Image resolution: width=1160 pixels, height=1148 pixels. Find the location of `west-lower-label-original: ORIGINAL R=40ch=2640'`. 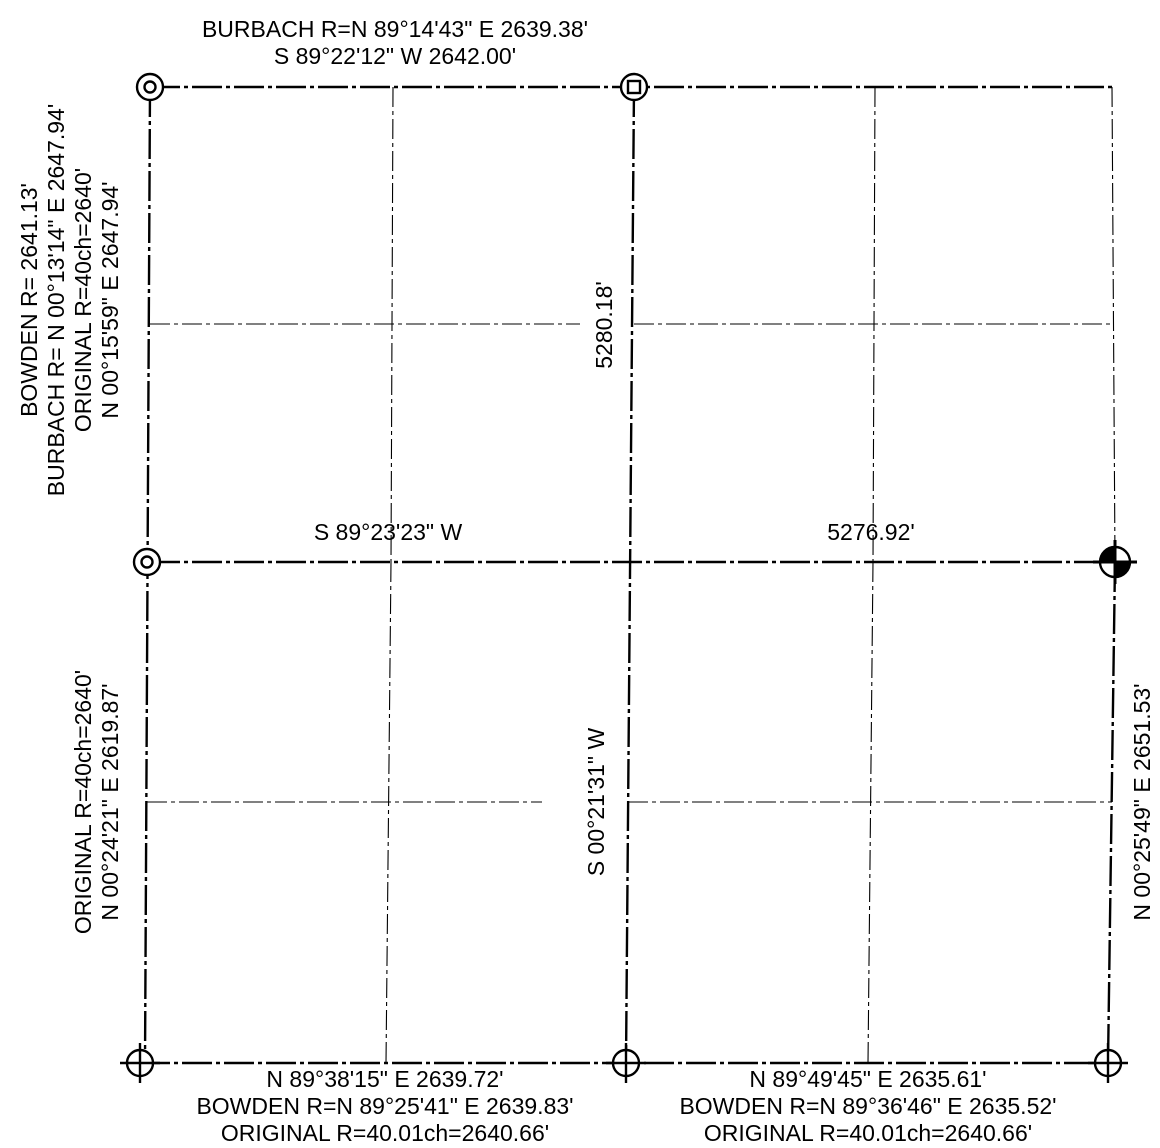

west-lower-label-original: ORIGINAL R=40ch=2640' is located at coordinates (83, 802).